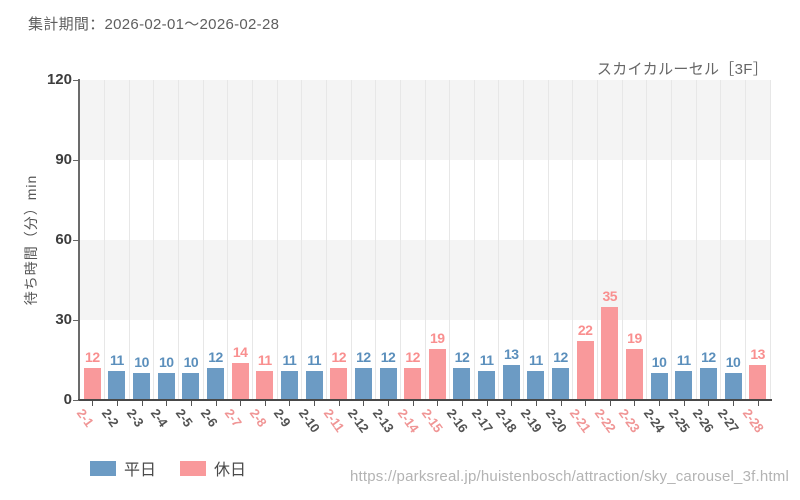 The image size is (800, 500). I want to click on legend-item-holiday: 休日, so click(213, 468).